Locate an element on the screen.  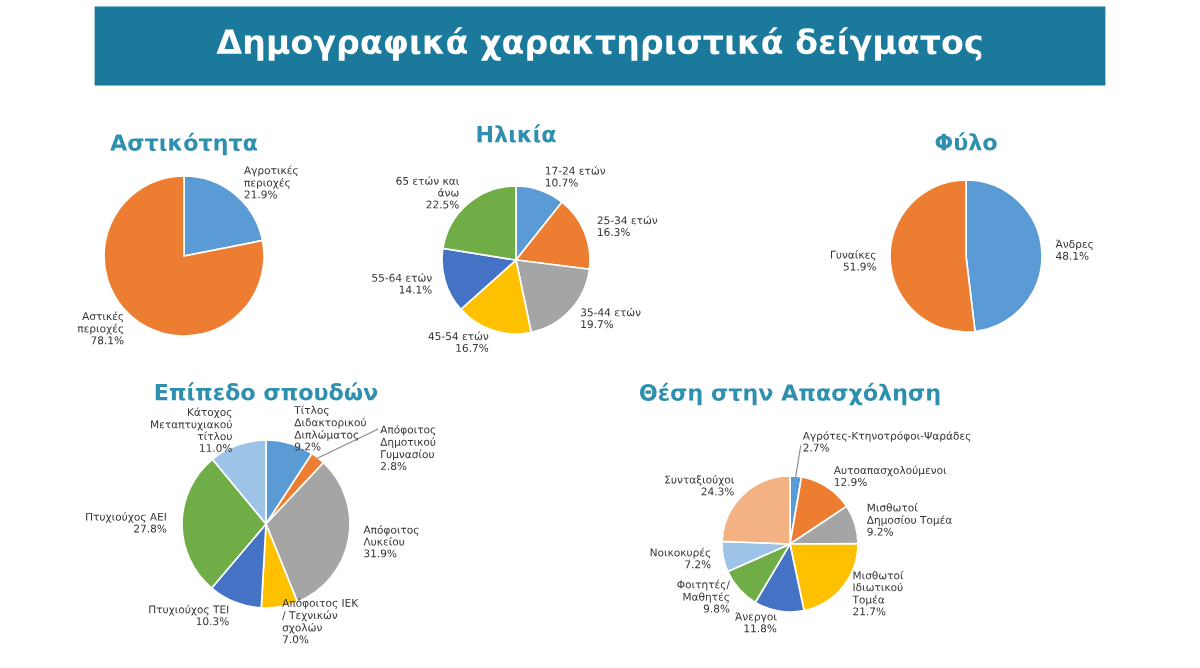
chart-title: Αστικότητα is located at coordinates (183, 144).